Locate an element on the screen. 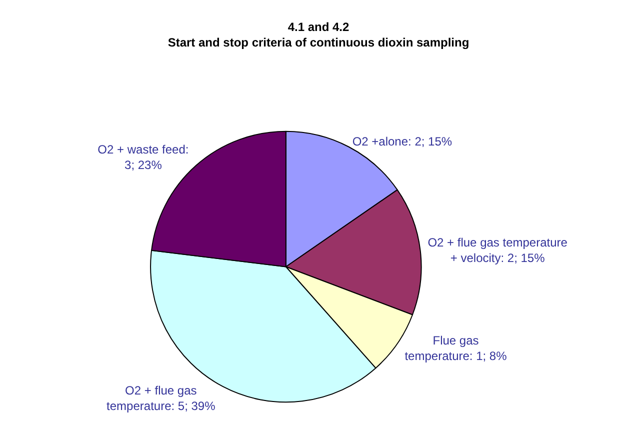 Image resolution: width=637 pixels, height=441 pixels. slice-label: O2 + flue gas temperature: 5; 39% is located at coordinates (161, 398).